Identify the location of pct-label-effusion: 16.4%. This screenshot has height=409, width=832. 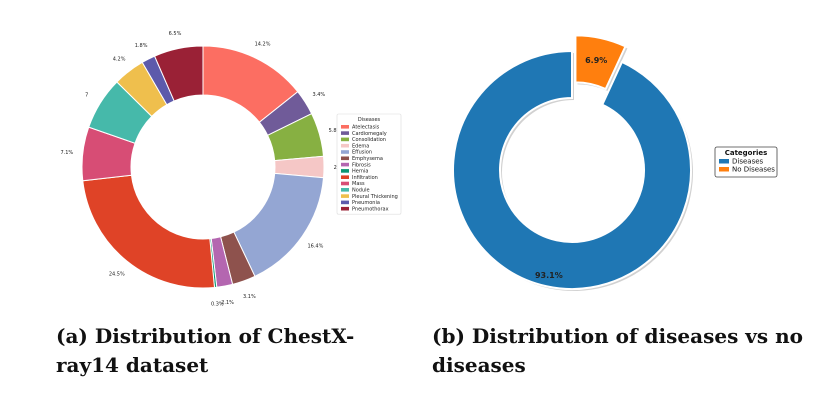
(315, 246).